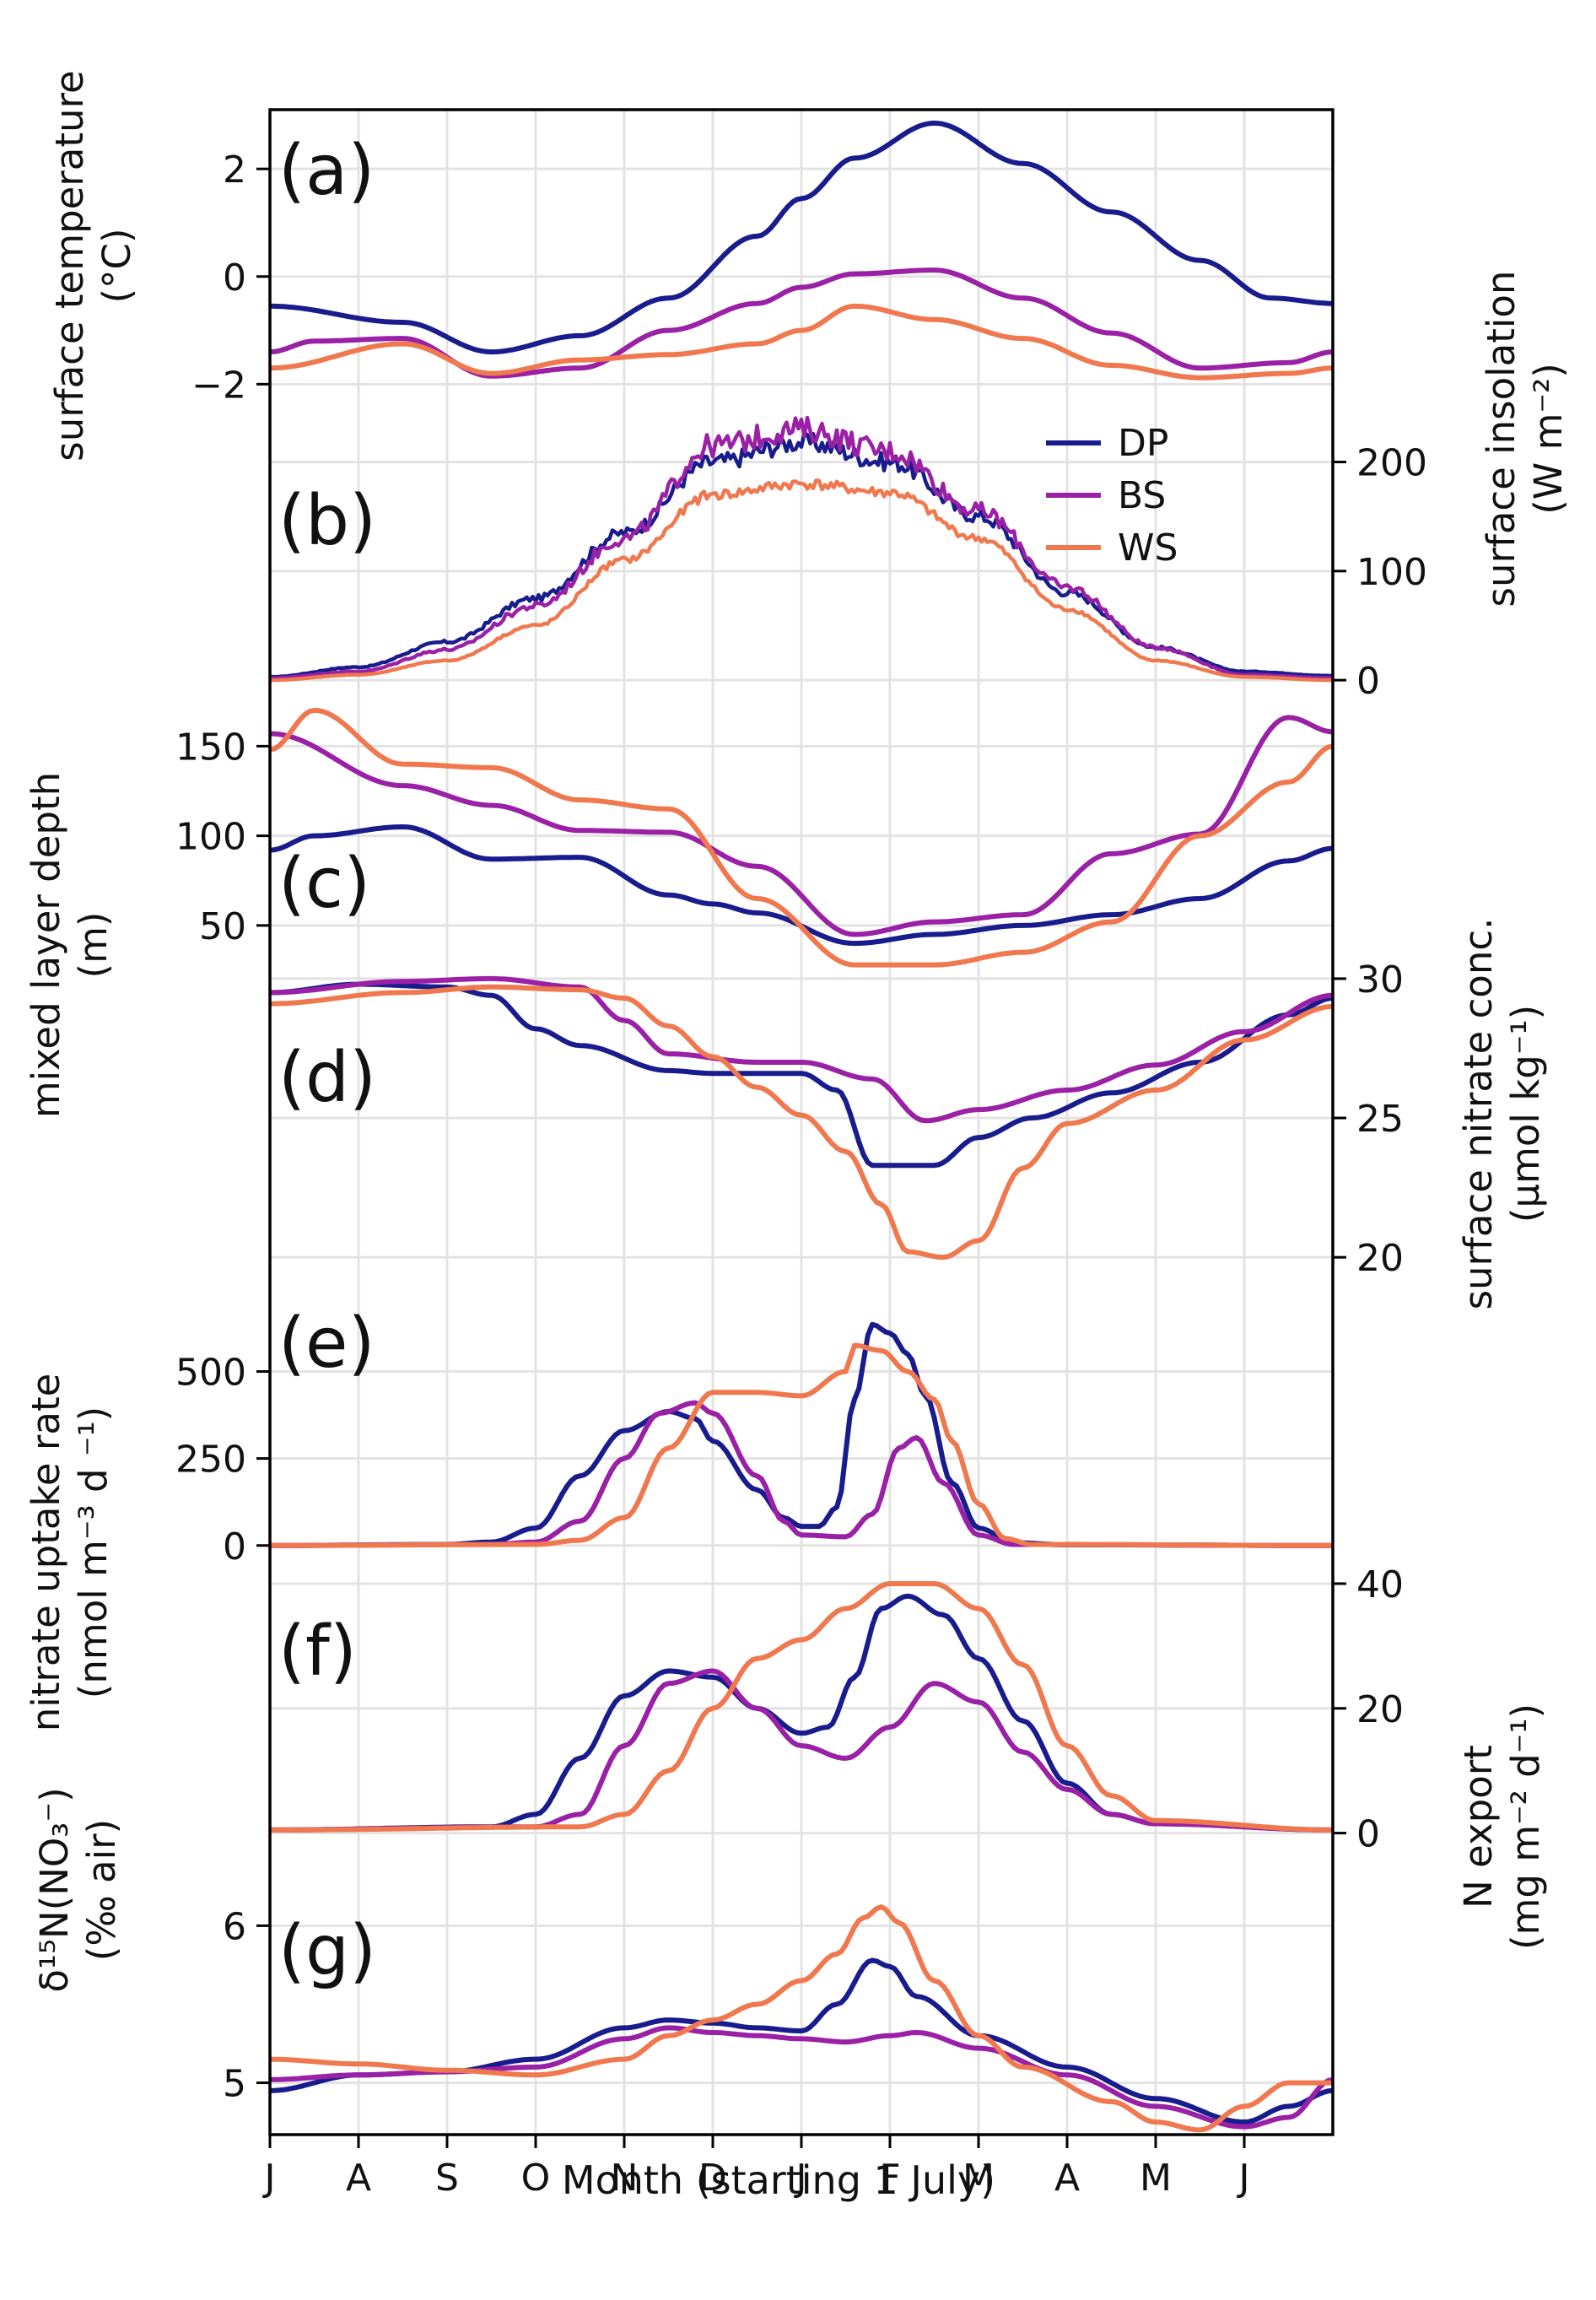  I want to click on y-tick-label: 40, so click(1380, 1584).